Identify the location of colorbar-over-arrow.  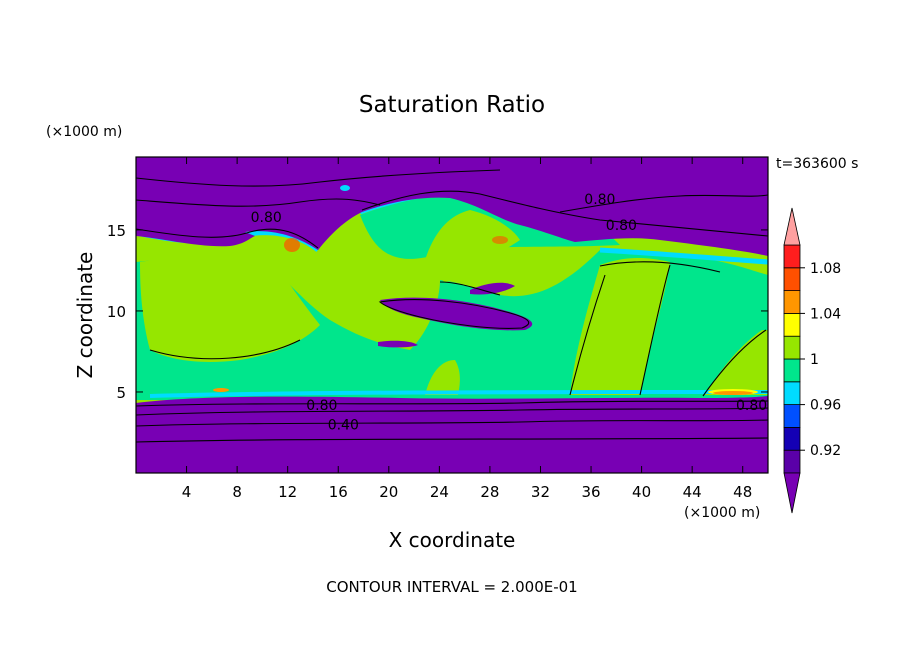
(792, 226).